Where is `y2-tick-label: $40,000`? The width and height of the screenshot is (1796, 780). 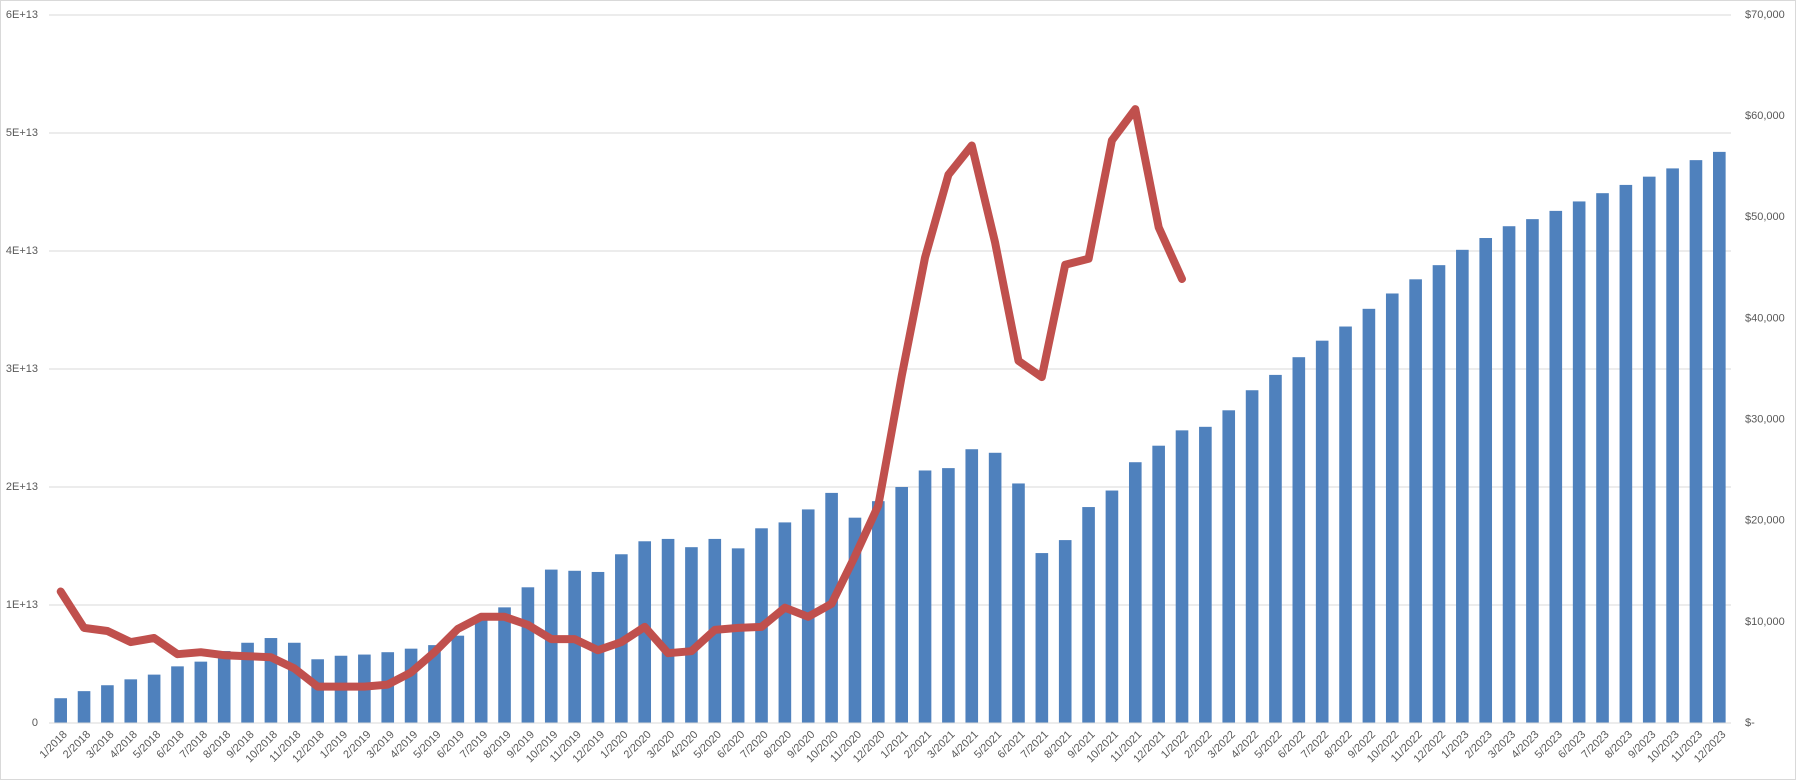
y2-tick-label: $40,000 is located at coordinates (1765, 318).